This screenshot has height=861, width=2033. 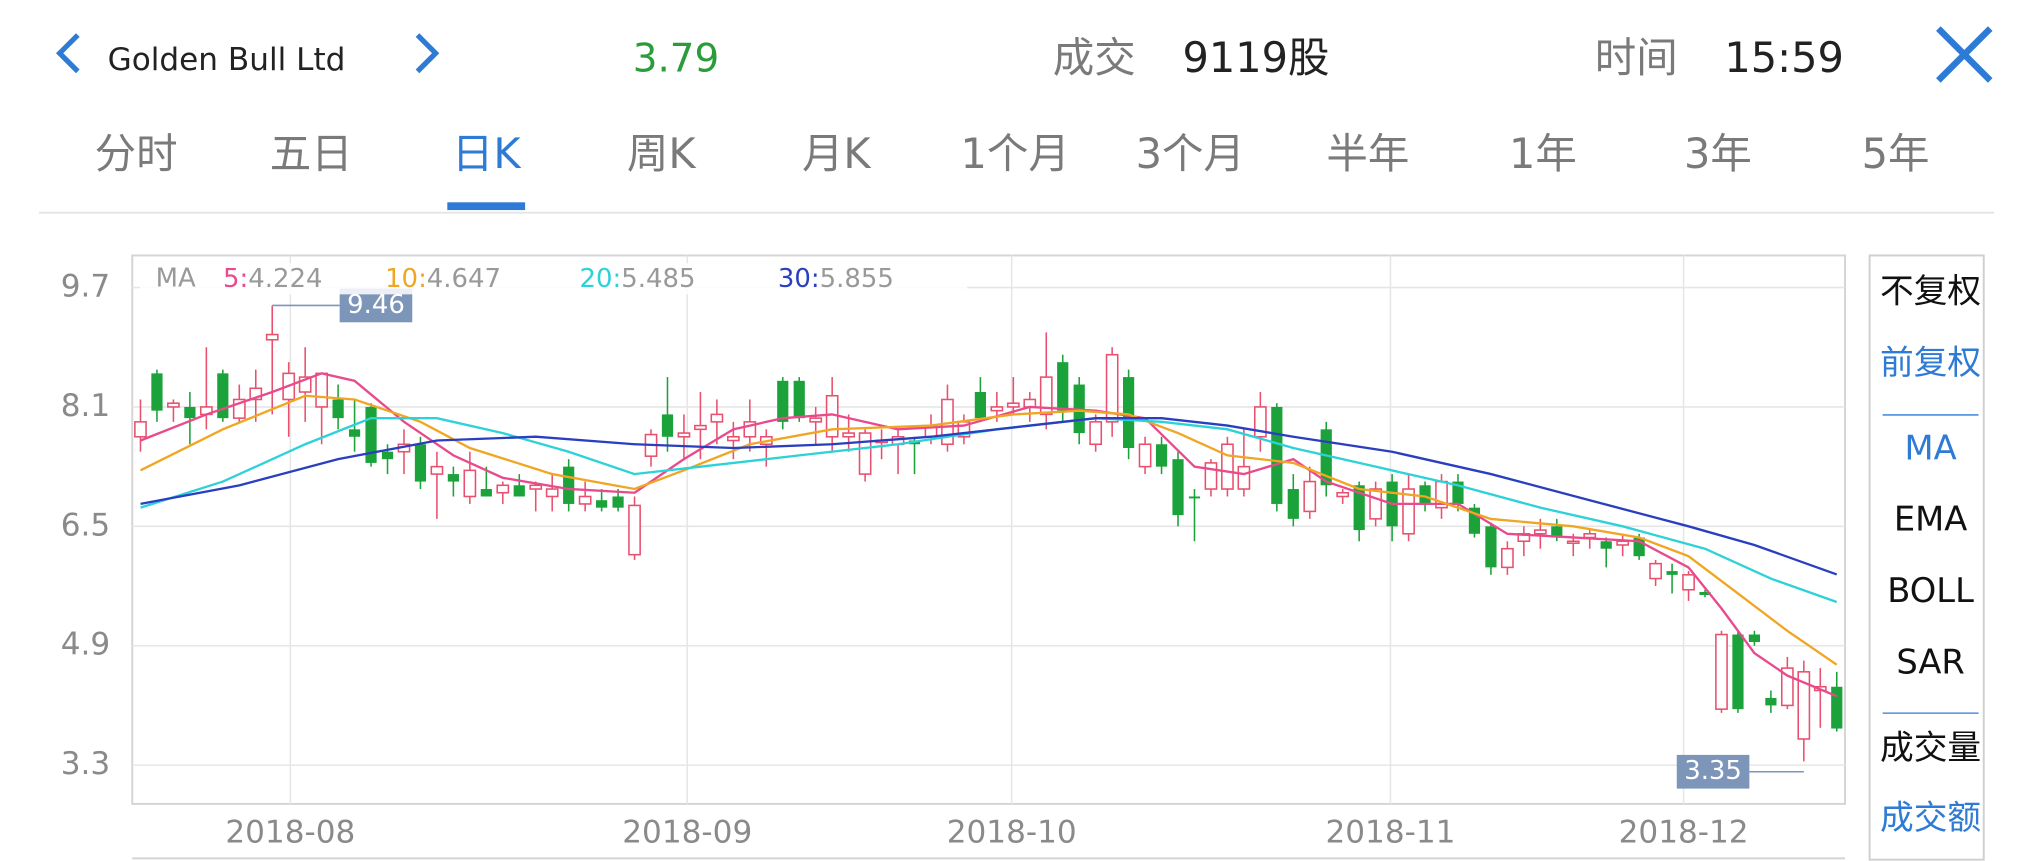 I want to click on menu-item: BOLL, so click(x=1930, y=590).